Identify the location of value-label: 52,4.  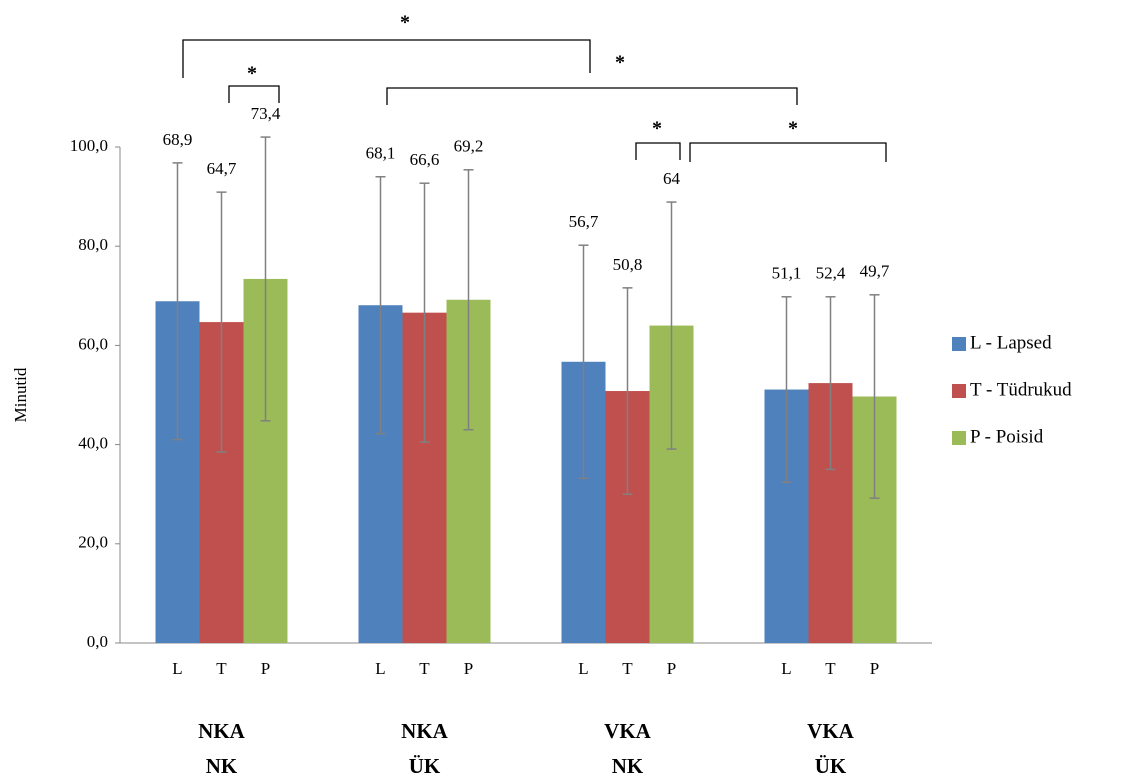
(831, 273).